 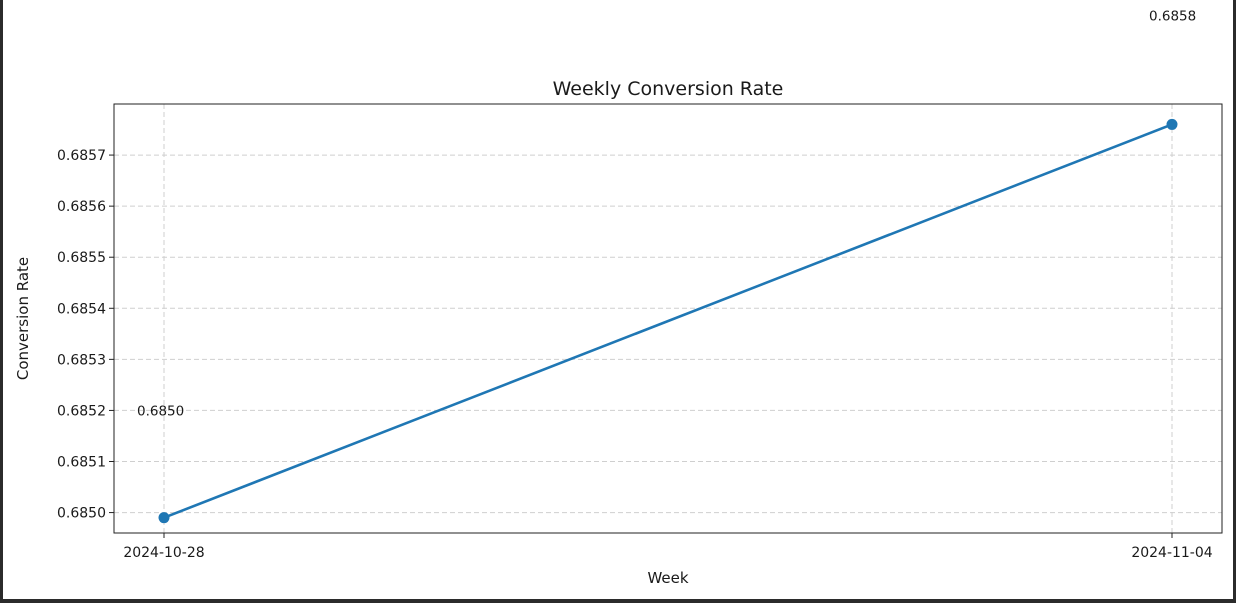 I want to click on y-tick-label: 0.6857, so click(x=81, y=156).